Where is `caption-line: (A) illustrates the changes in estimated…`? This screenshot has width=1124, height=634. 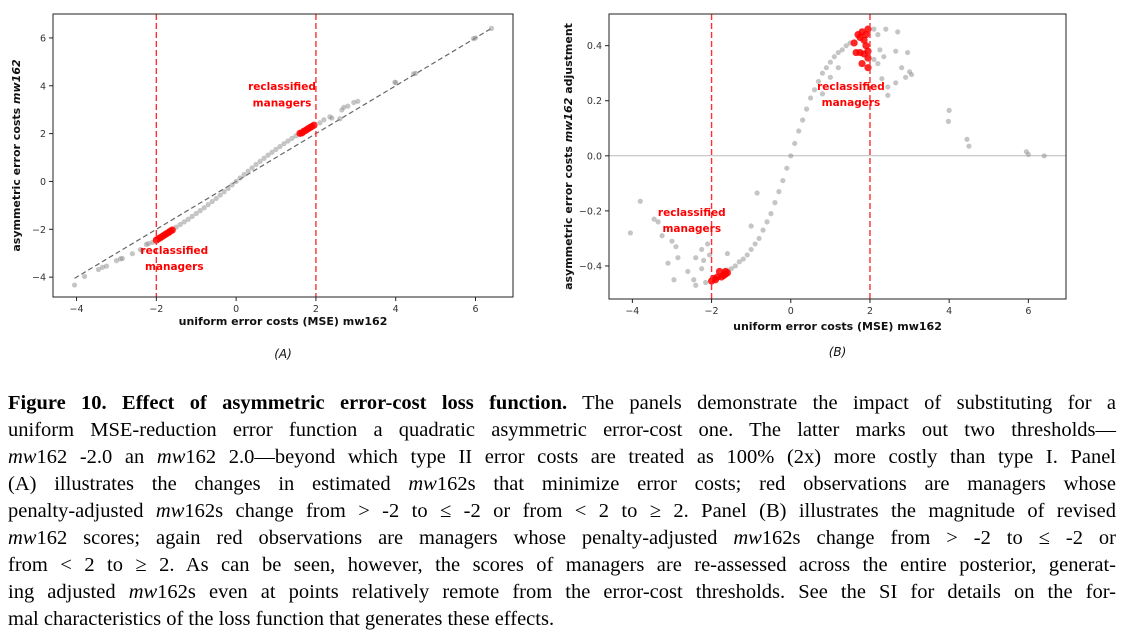 caption-line: (A) illustrates the changes in estimated… is located at coordinates (562, 484).